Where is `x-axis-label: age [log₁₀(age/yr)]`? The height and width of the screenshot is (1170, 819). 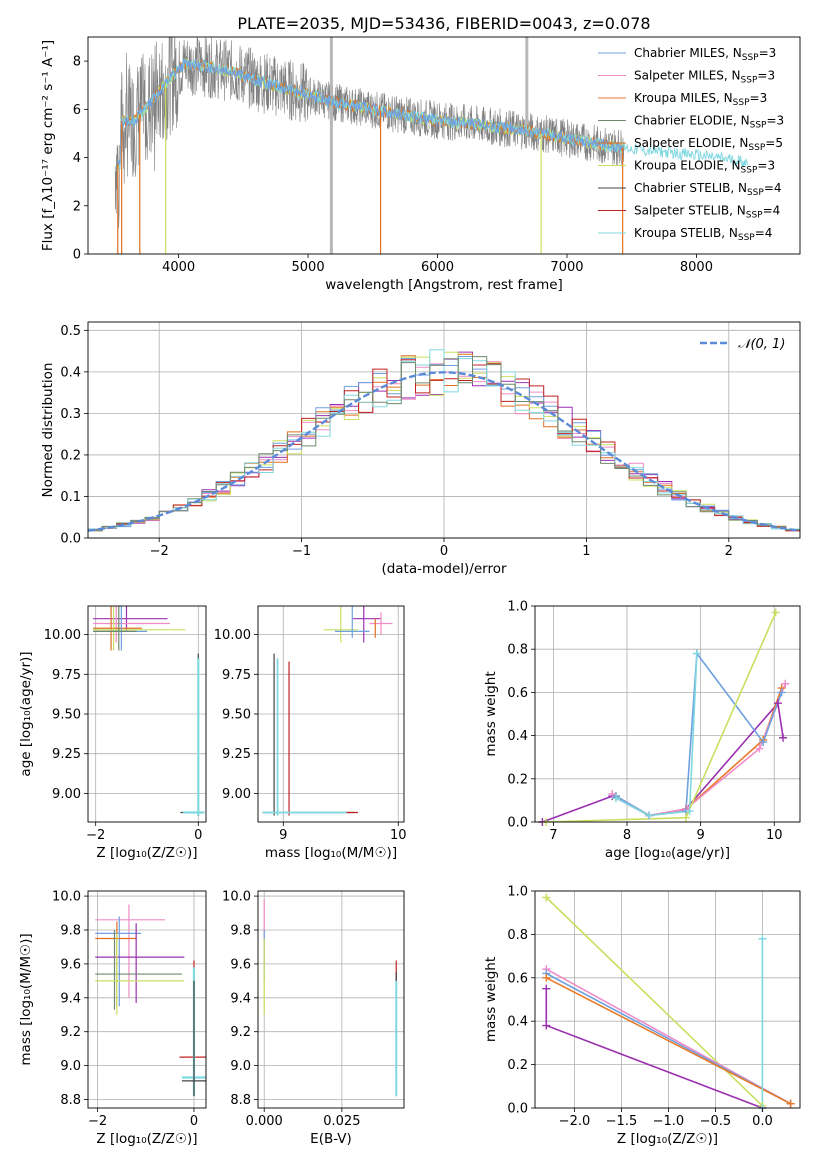 x-axis-label: age [log₁₀(age/yr)] is located at coordinates (667, 853).